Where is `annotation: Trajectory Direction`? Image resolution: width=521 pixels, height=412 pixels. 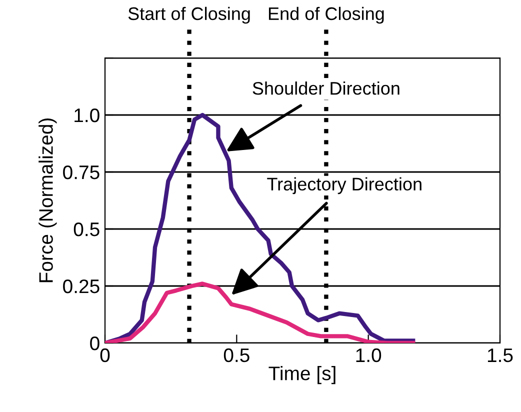 annotation: Trajectory Direction is located at coordinates (344, 185).